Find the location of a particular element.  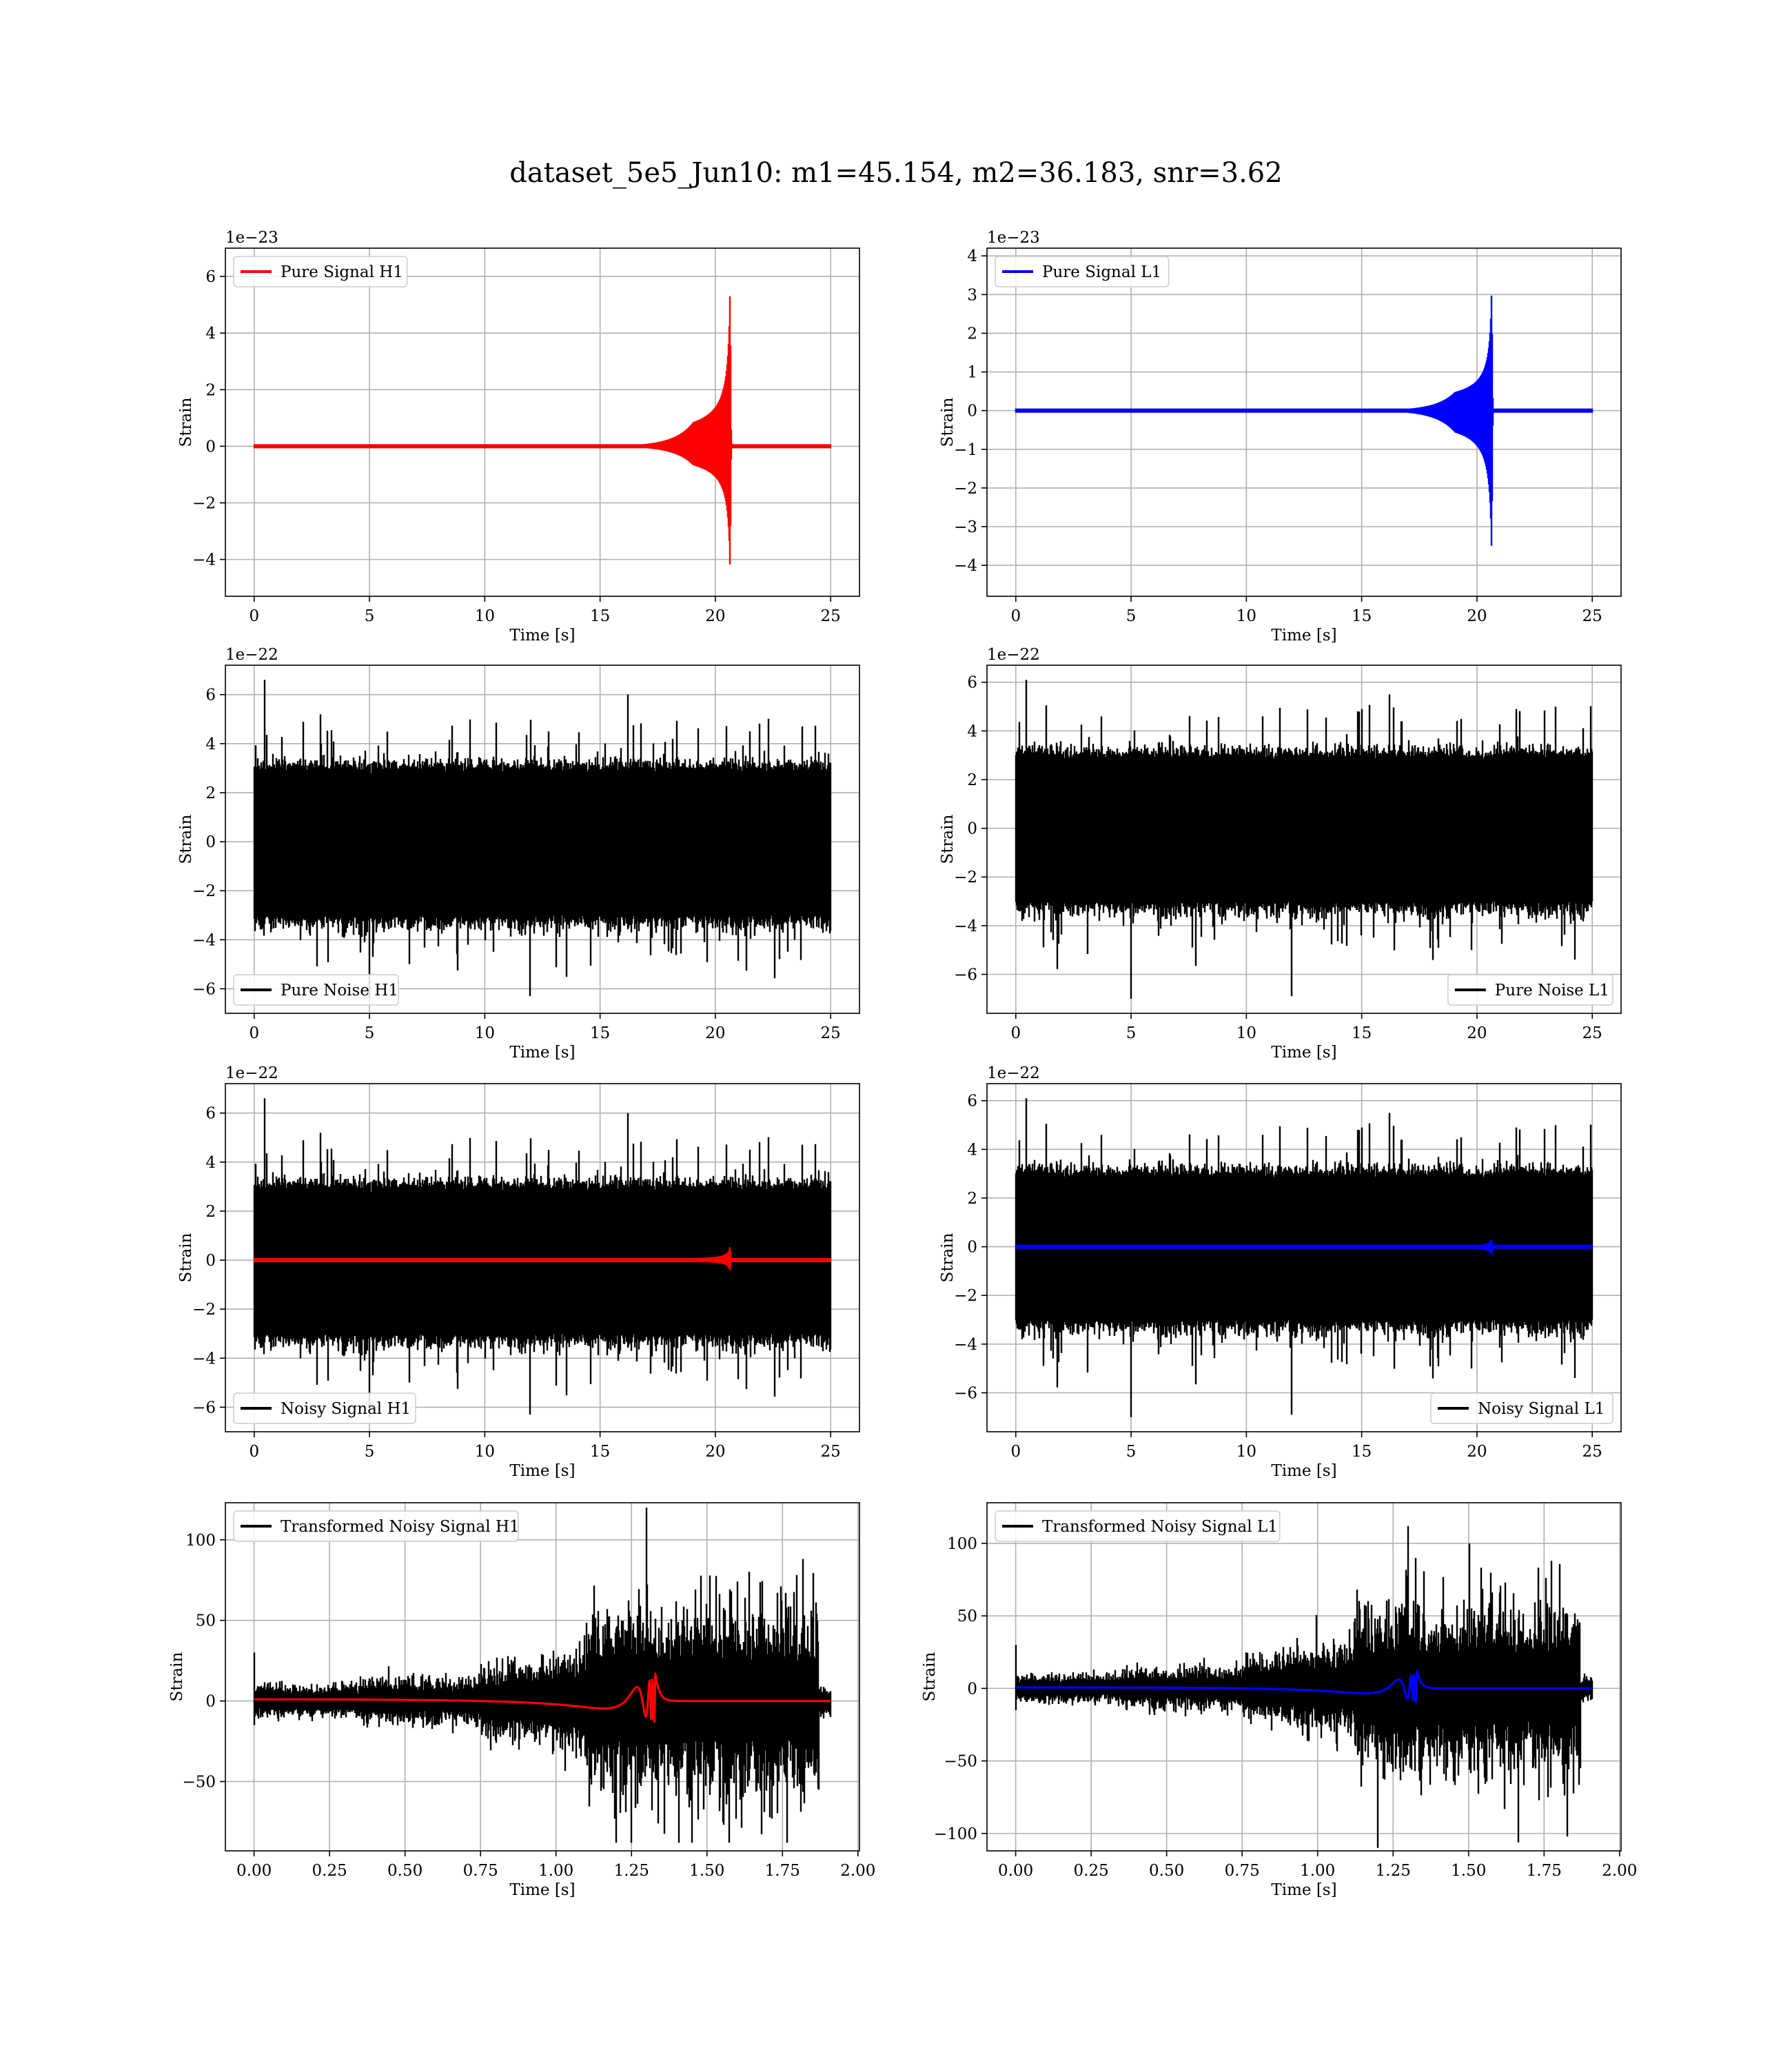

x-tick-label: 1.50 is located at coordinates (1468, 1871).